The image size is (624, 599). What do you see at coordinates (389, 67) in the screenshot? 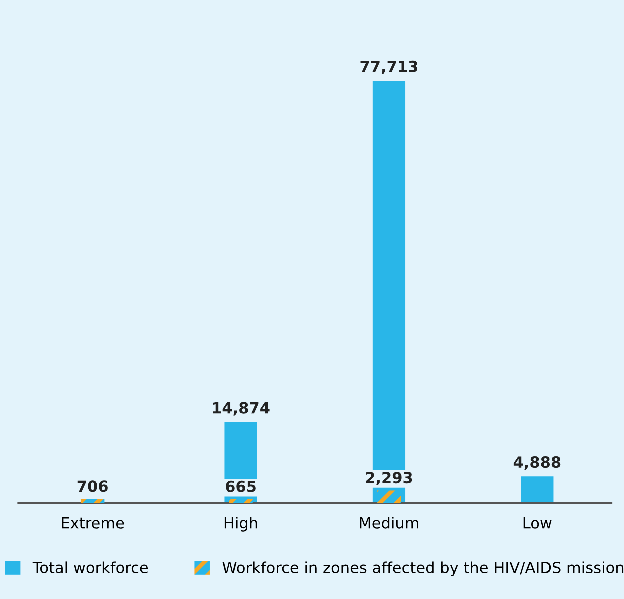
I see `data-label: 77,713` at bounding box center [389, 67].